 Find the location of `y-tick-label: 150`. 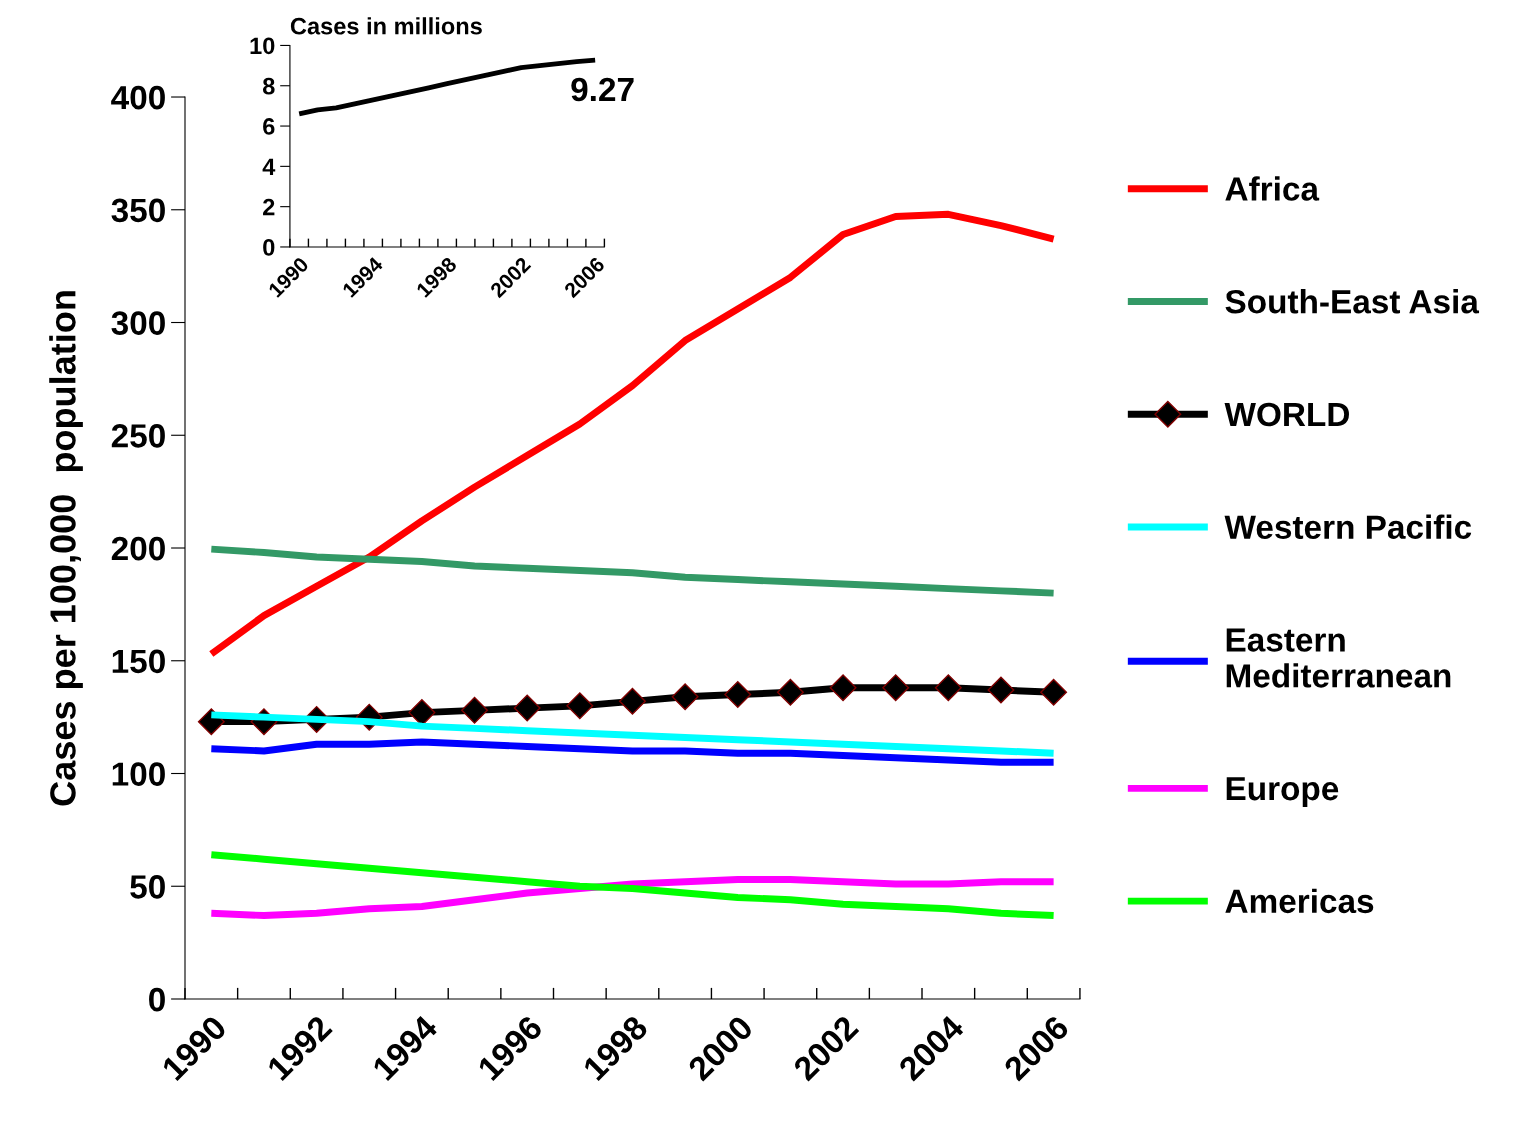

y-tick-label: 150 is located at coordinates (138, 661).